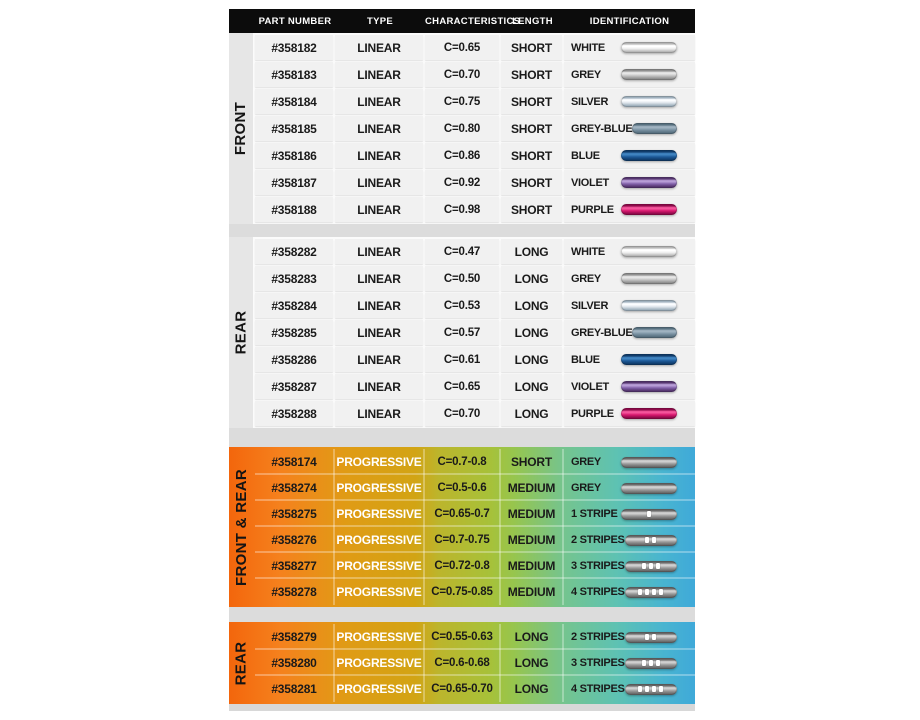 This screenshot has width=920, height=720. I want to click on identification-cell: BLUE, so click(629, 359).